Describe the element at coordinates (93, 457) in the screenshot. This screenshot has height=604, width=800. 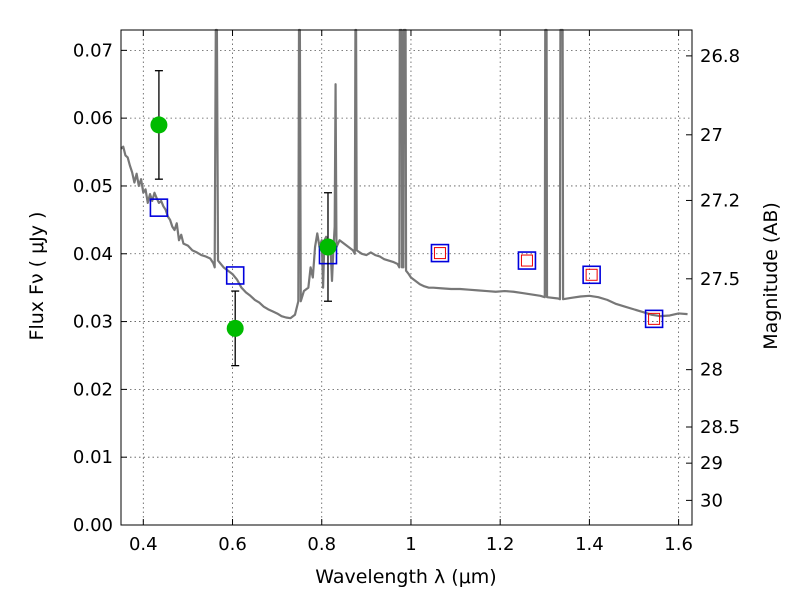
I see `y-tick-label: 0.01` at that location.